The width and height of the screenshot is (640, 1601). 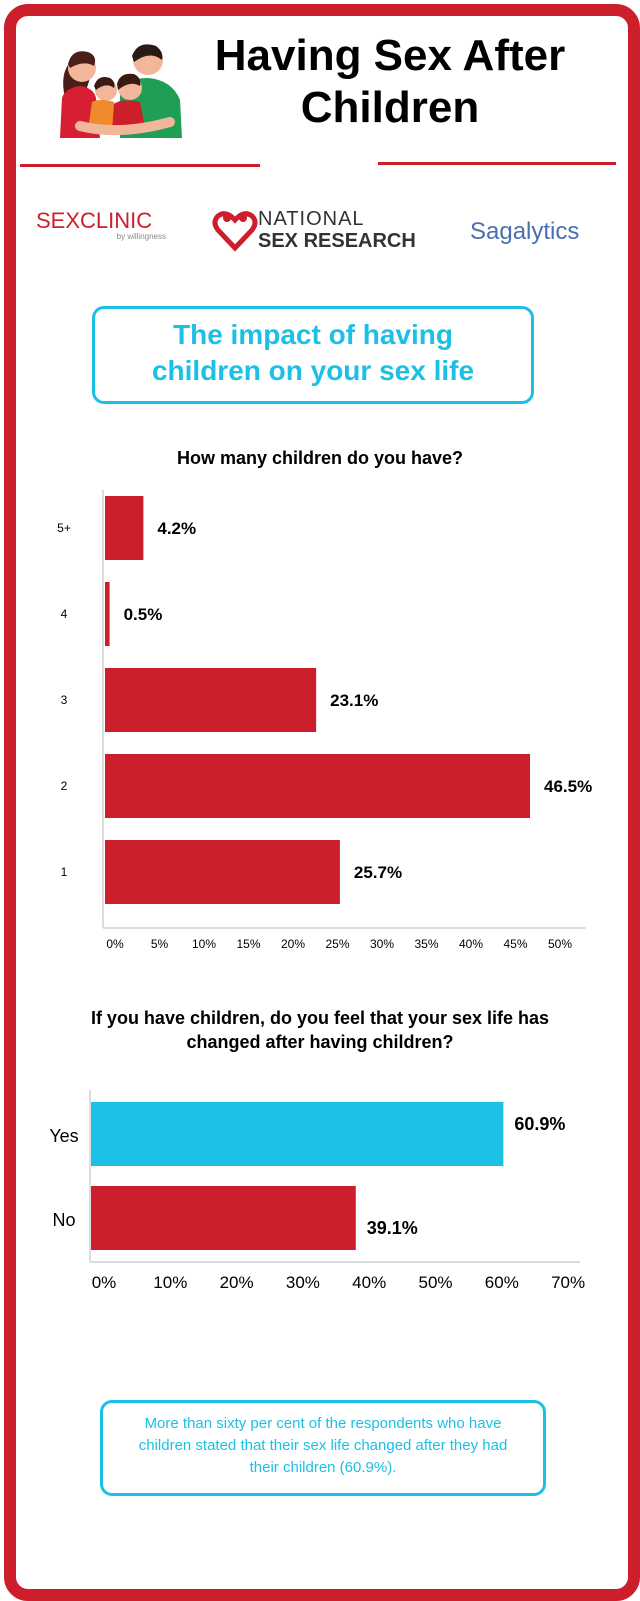 What do you see at coordinates (471, 944) in the screenshot?
I see `chart1-tick-label: 40%` at bounding box center [471, 944].